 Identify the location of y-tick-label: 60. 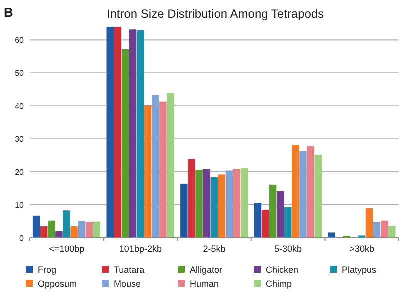
(20, 40).